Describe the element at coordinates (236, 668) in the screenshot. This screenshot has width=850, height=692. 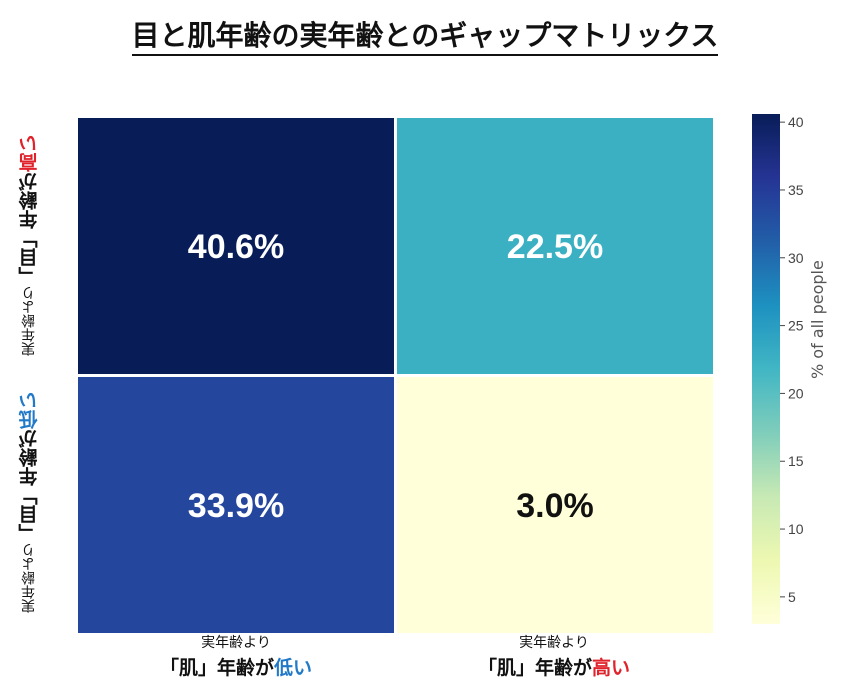
I see `col-label-0-line2: 「肌」年齢が低い` at that location.